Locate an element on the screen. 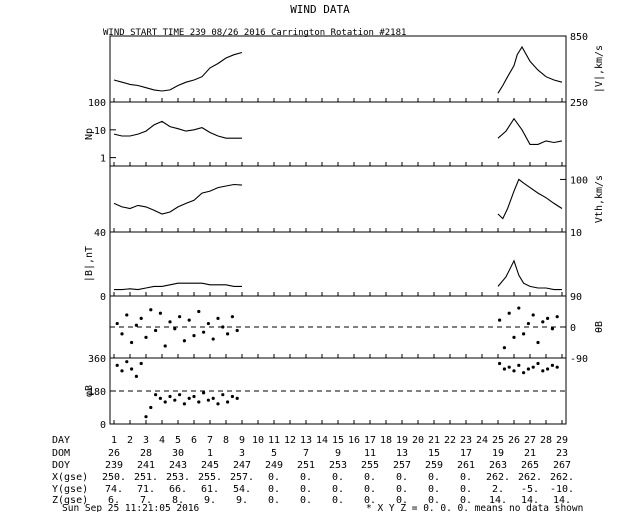  y-tick-label: 360 is located at coordinates (97, 359).